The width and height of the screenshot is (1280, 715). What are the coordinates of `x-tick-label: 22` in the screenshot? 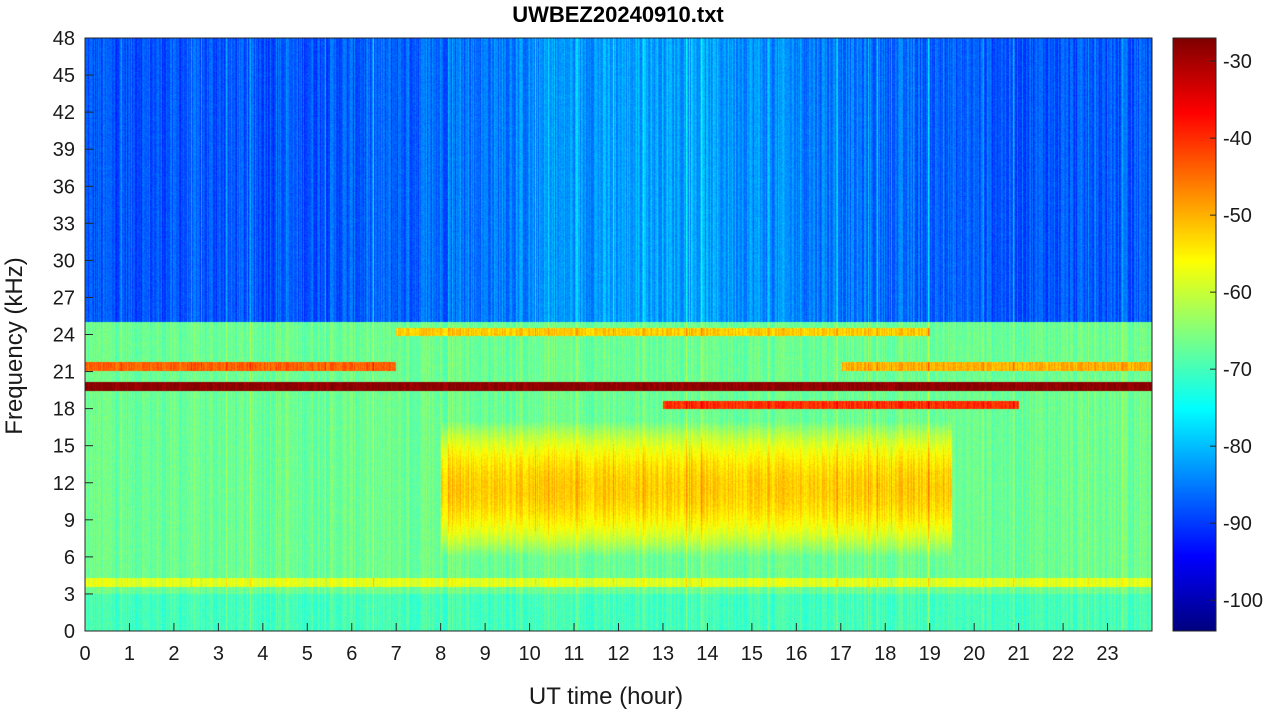 It's located at (1063, 654).